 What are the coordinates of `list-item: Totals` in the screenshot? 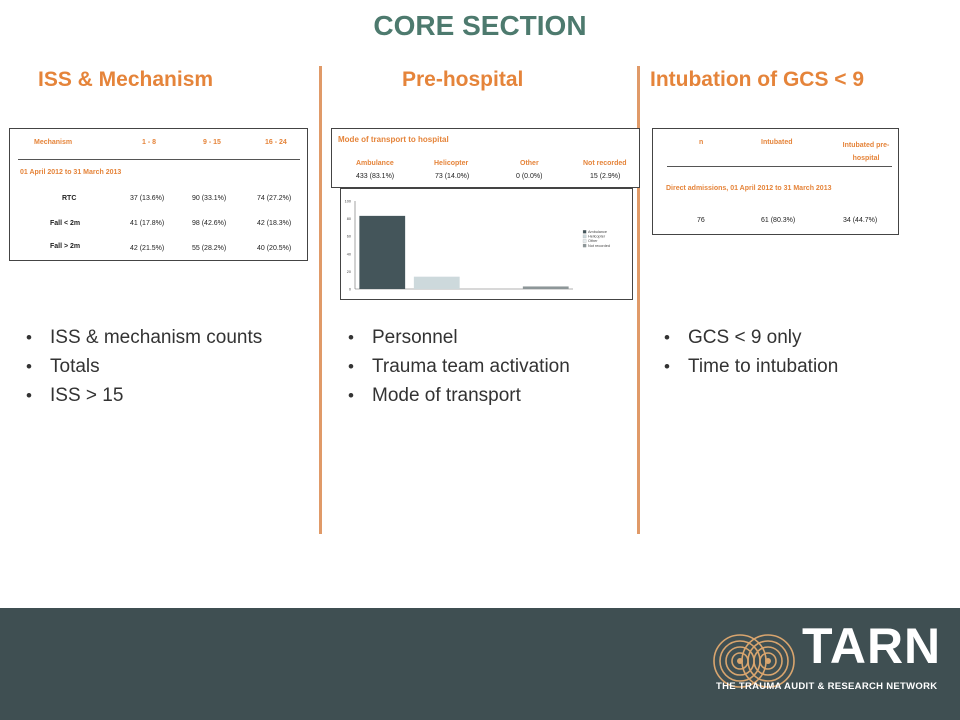 It's located at (142, 366).